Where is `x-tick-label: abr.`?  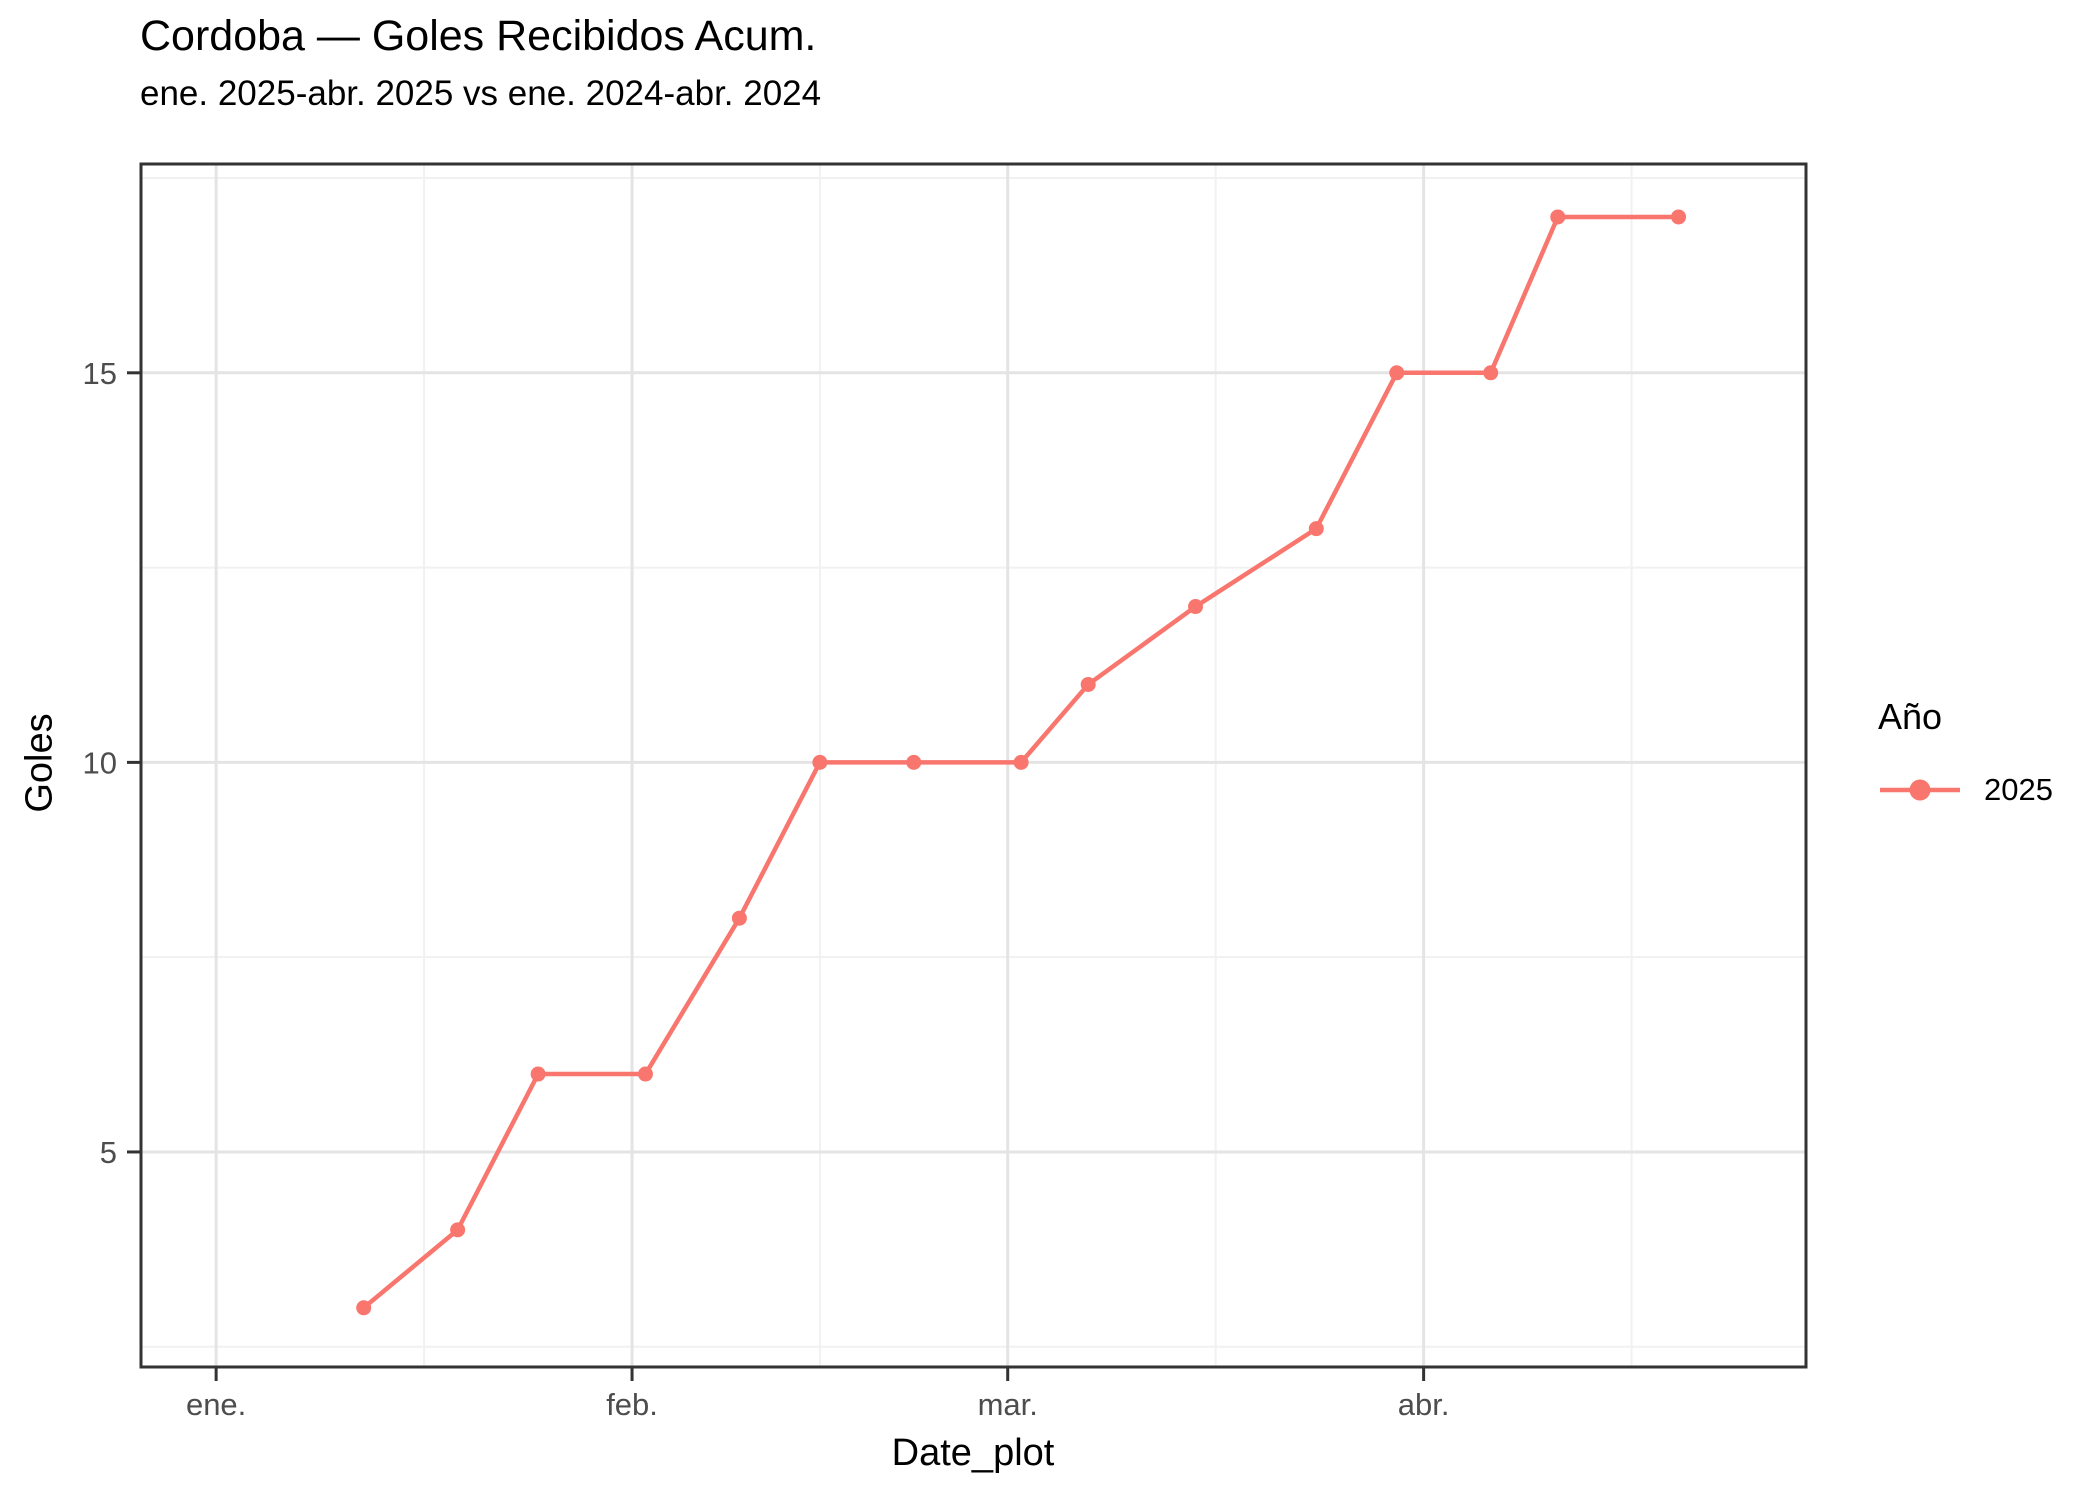
x-tick-label: abr. is located at coordinates (1424, 1404).